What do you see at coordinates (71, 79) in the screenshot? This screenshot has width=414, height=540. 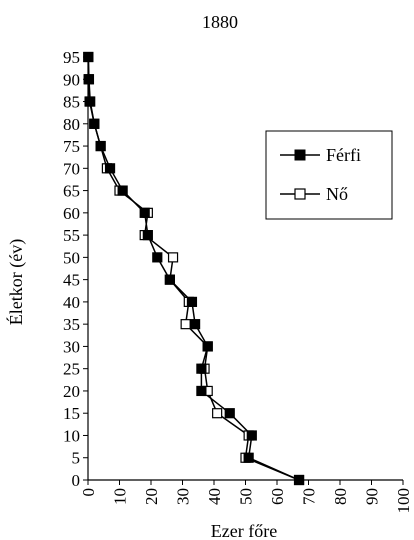 I see `y-tick-label: 90` at bounding box center [71, 79].